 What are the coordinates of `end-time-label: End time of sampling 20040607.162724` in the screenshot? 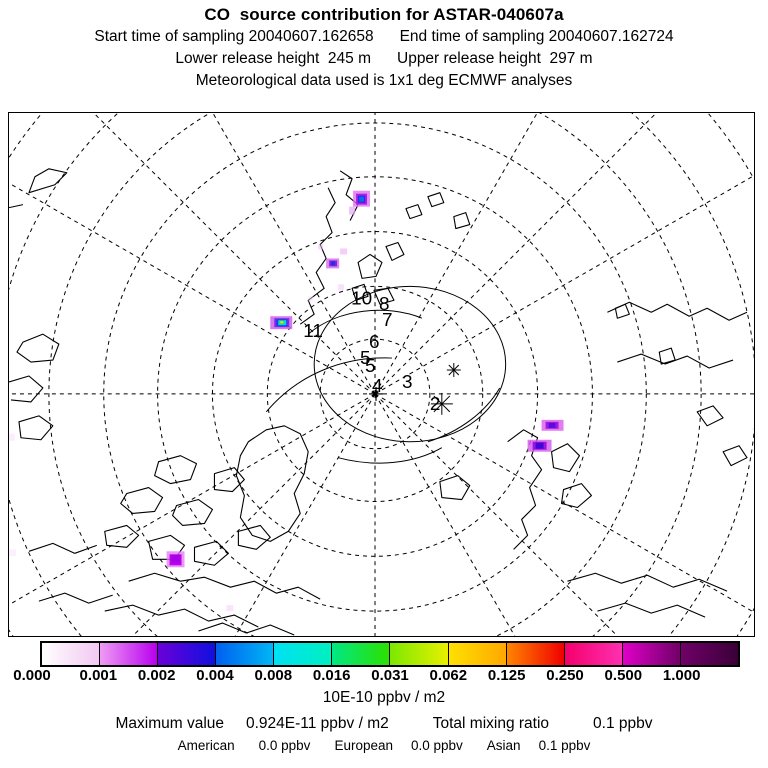 It's located at (536, 36).